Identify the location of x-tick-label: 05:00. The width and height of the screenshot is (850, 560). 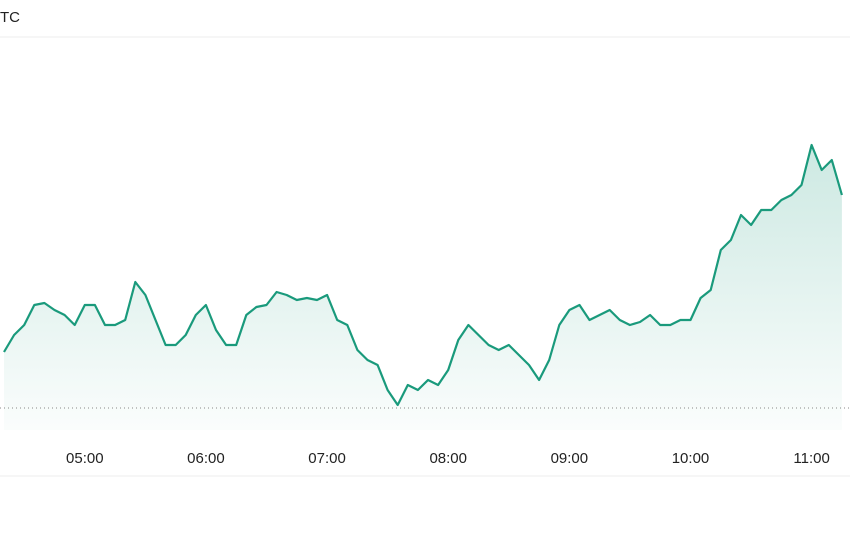
(85, 458).